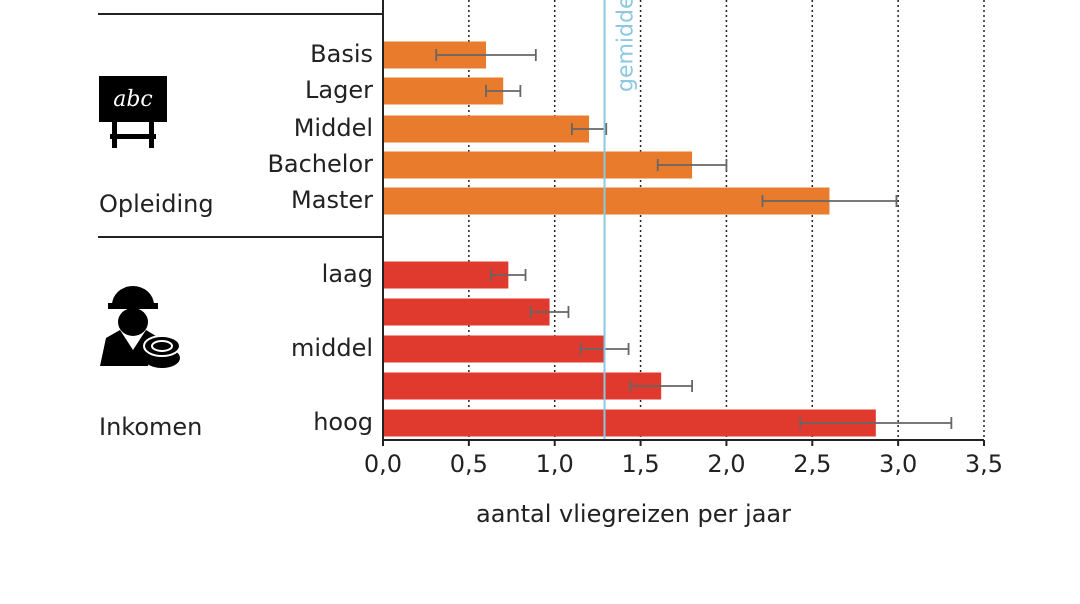 The image size is (1080, 604). I want to click on y-tick-label: Basis, so click(341, 54).